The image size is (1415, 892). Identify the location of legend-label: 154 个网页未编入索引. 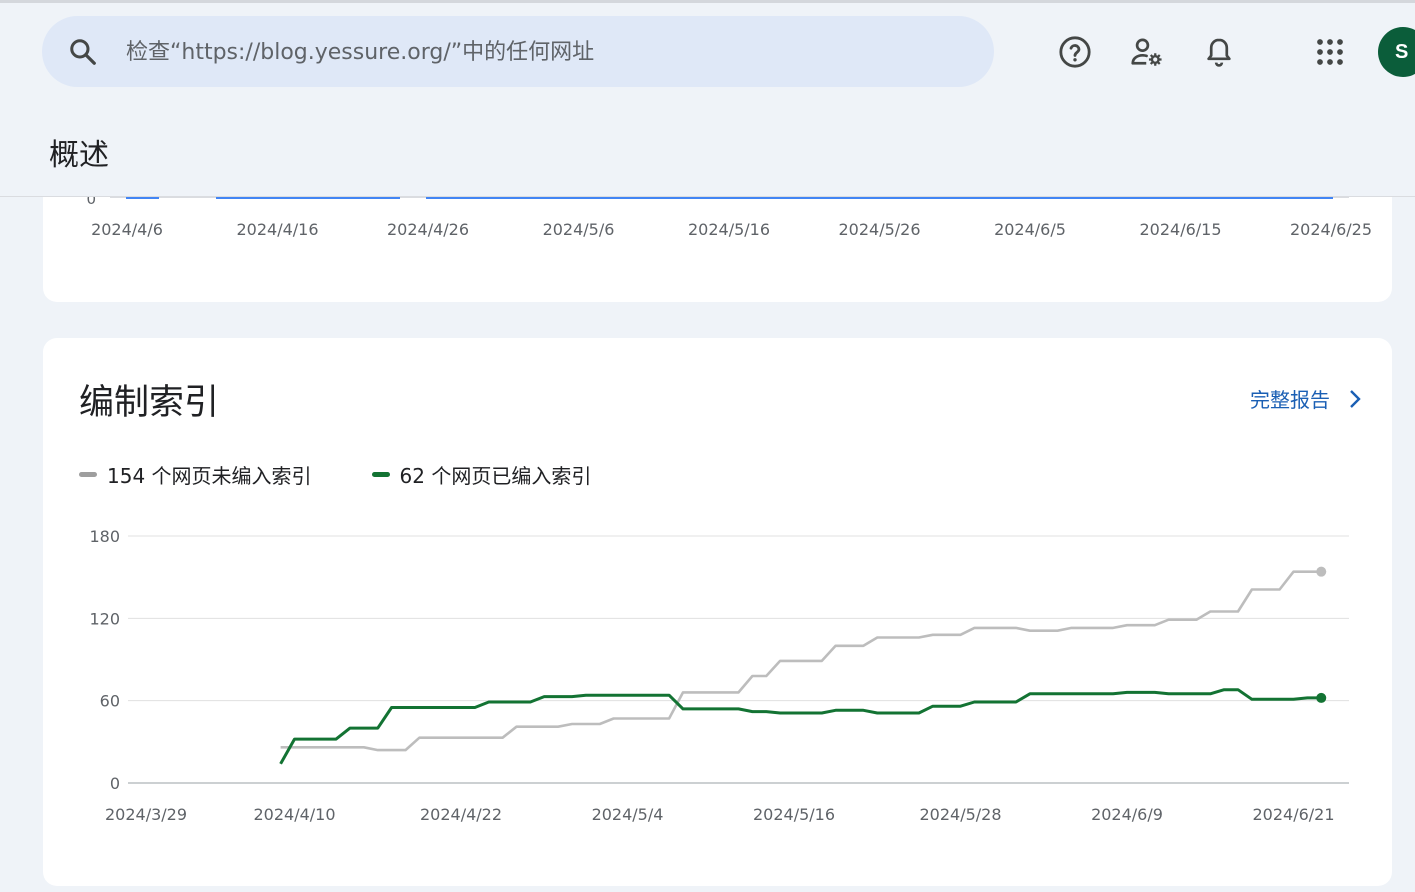
(209, 476).